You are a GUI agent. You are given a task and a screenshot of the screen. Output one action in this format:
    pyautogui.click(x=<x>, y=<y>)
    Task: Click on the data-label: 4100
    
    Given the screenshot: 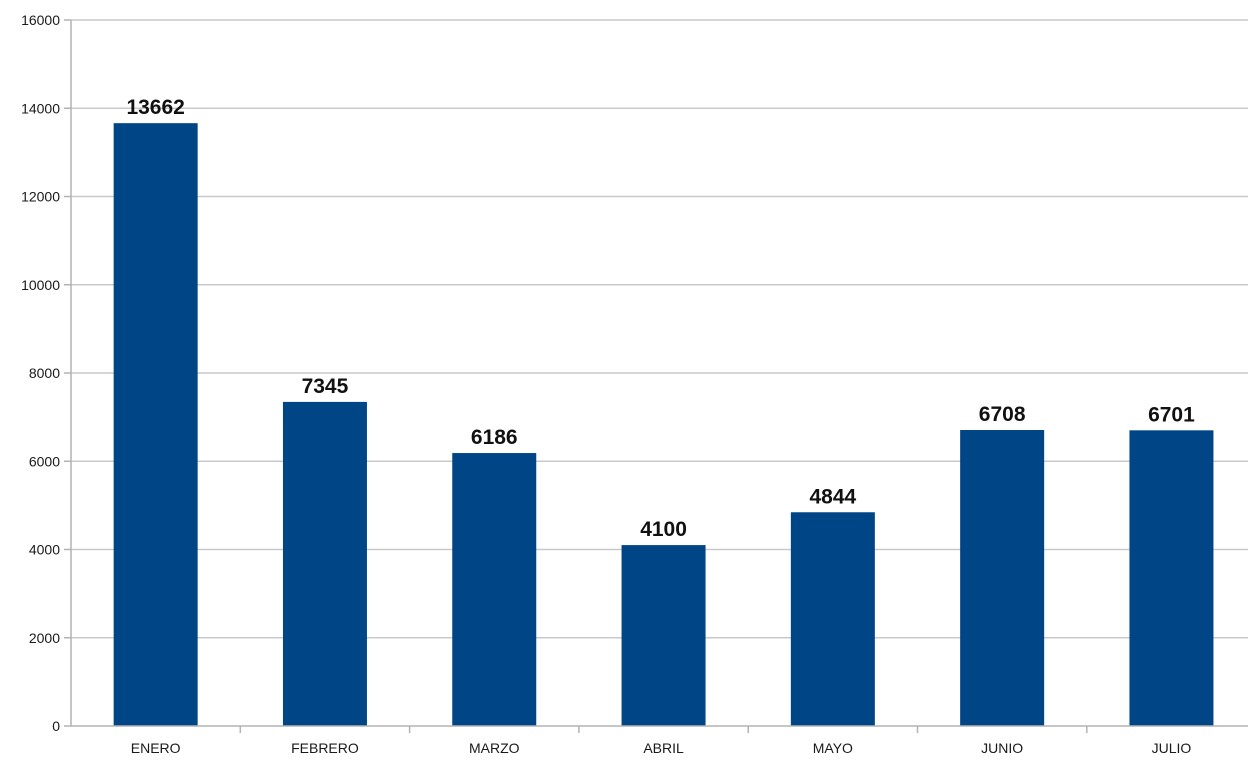 What is the action you would take?
    pyautogui.click(x=663, y=529)
    